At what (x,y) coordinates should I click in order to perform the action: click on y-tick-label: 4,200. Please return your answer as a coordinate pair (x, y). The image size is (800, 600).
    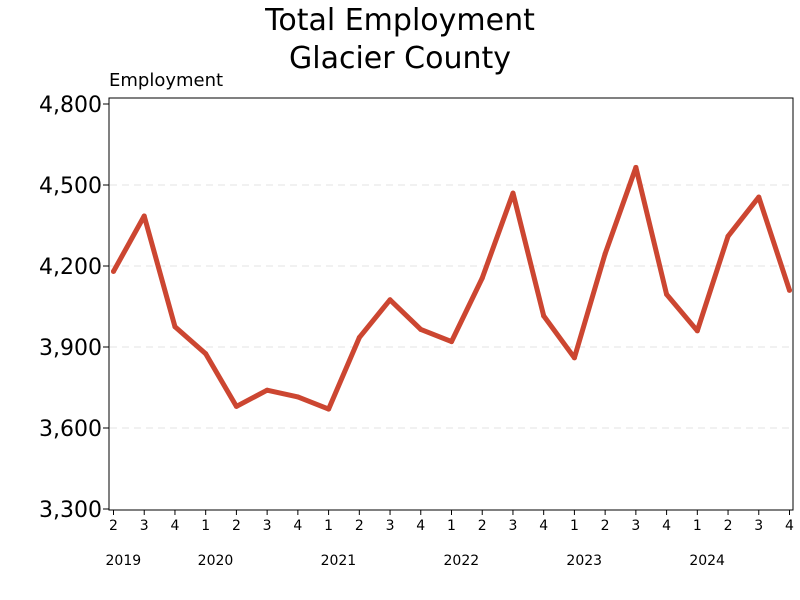
    Looking at the image, I should click on (70, 267).